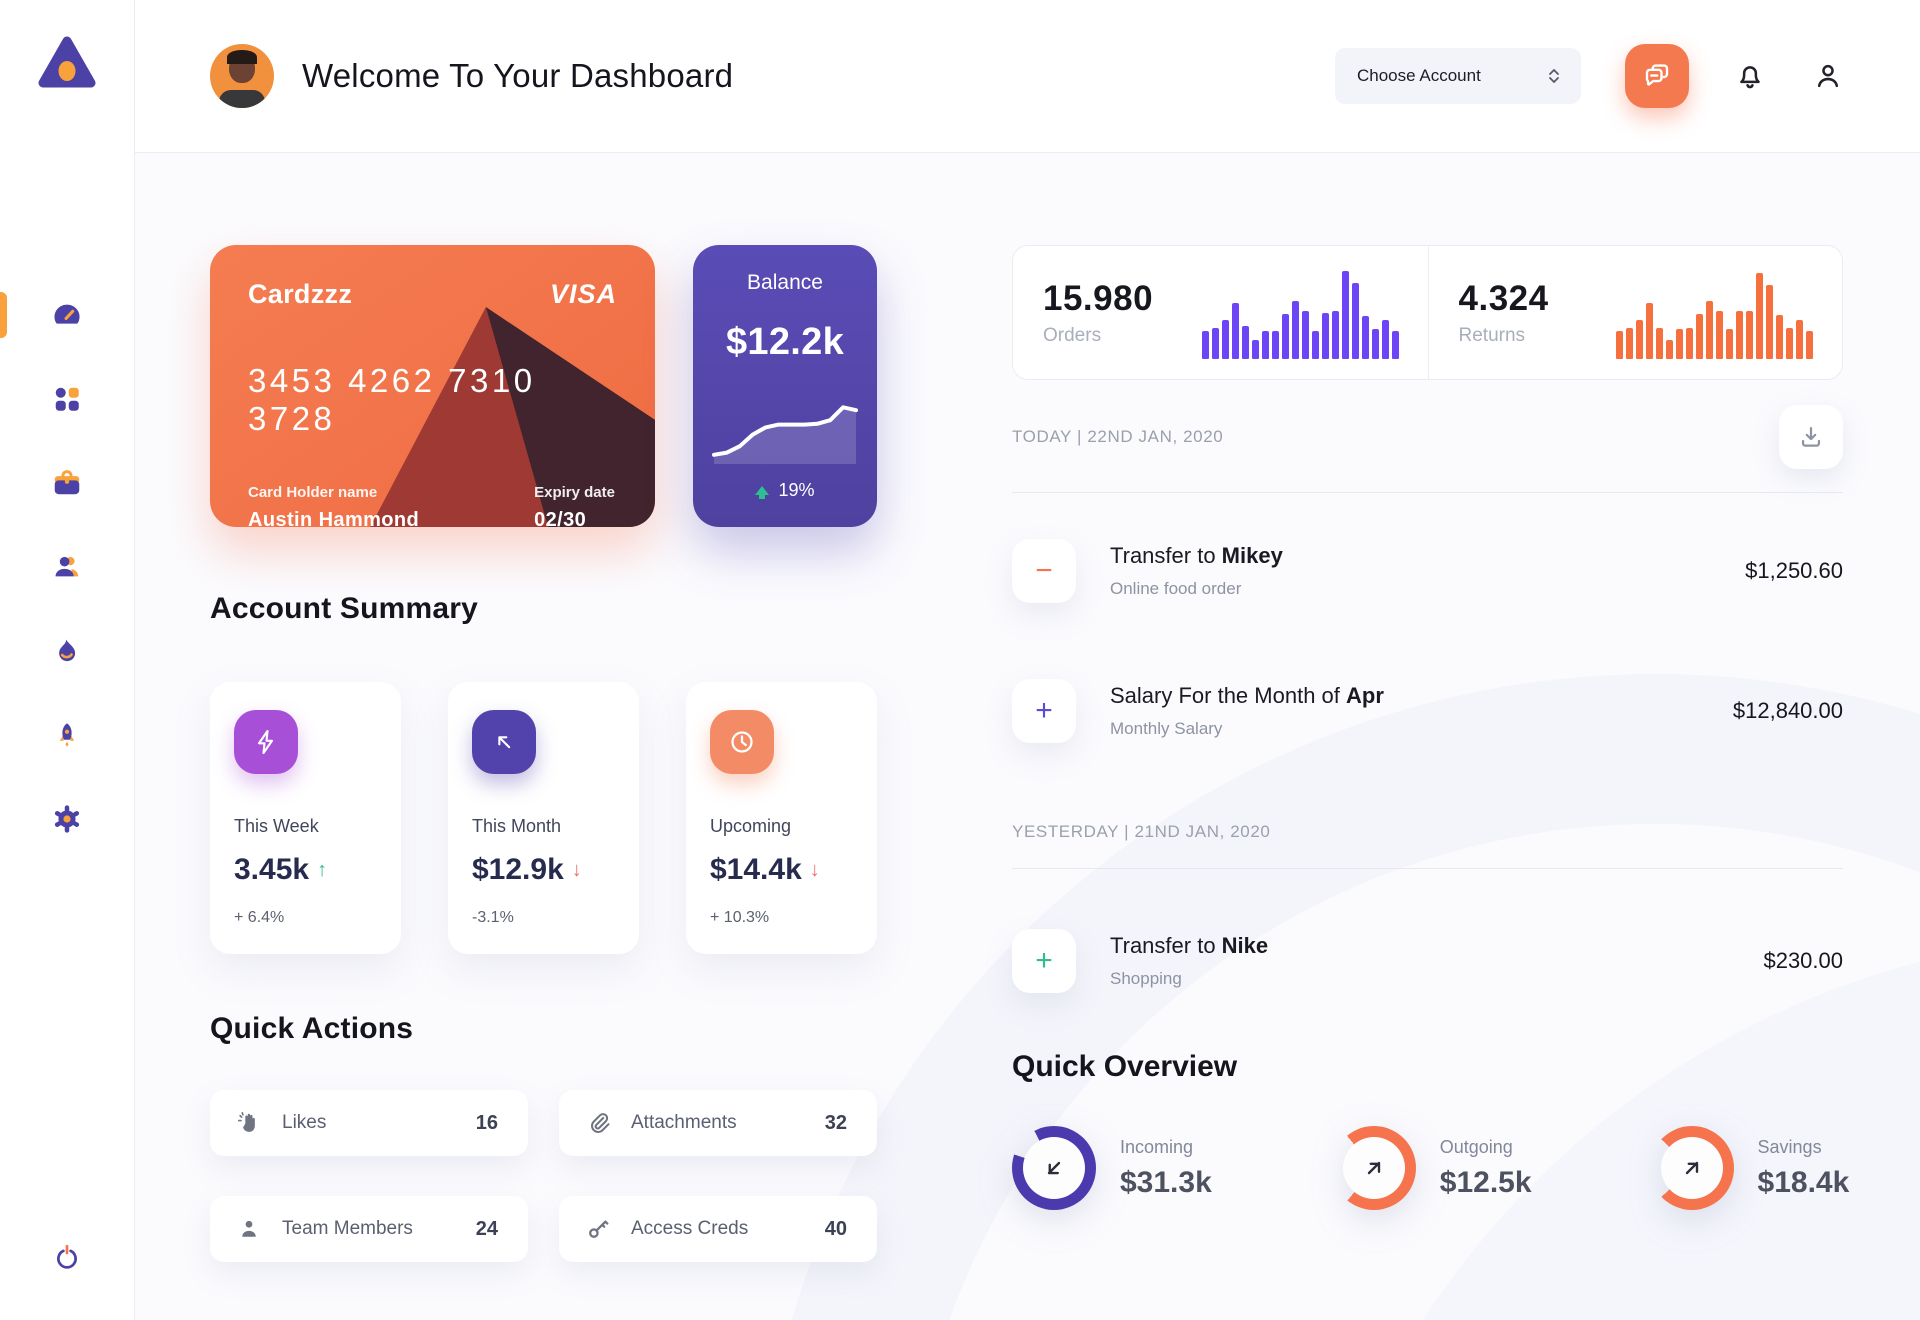  I want to click on savings-donut-chart, so click(1691, 1168).